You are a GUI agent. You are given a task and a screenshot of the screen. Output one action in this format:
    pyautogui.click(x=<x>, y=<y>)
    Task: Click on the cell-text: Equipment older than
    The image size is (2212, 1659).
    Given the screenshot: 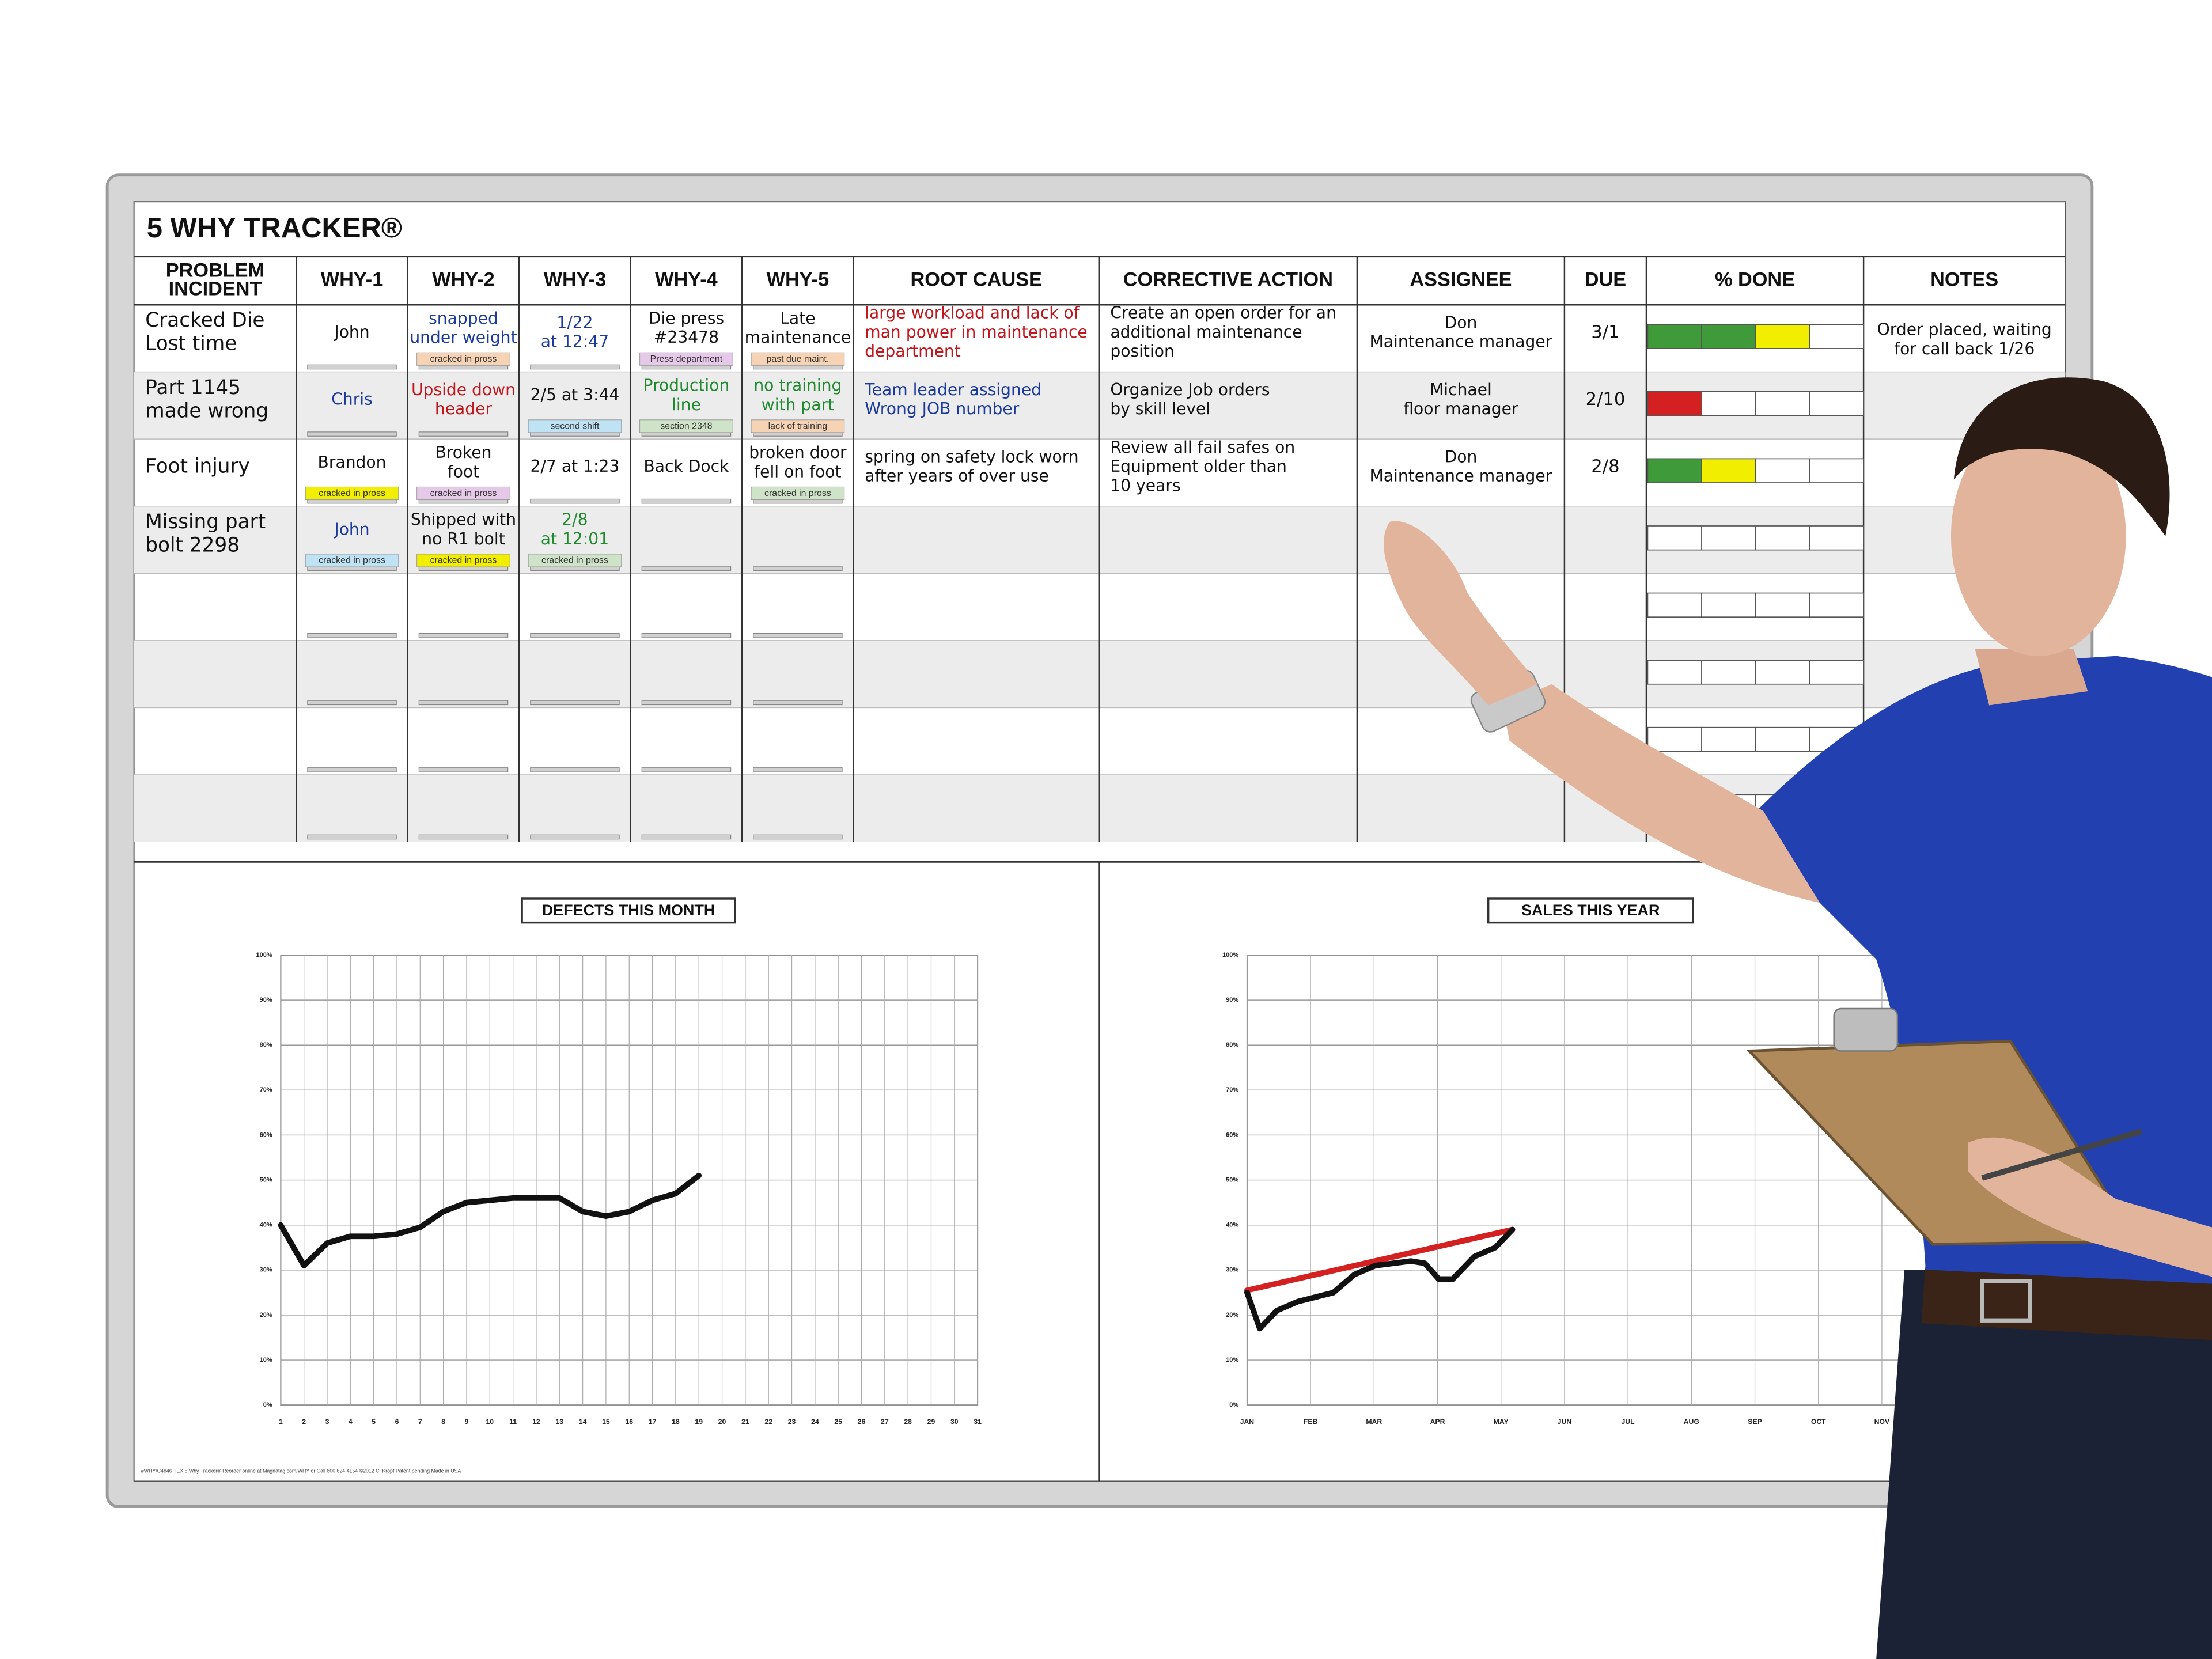 What is the action you would take?
    pyautogui.click(x=1198, y=466)
    